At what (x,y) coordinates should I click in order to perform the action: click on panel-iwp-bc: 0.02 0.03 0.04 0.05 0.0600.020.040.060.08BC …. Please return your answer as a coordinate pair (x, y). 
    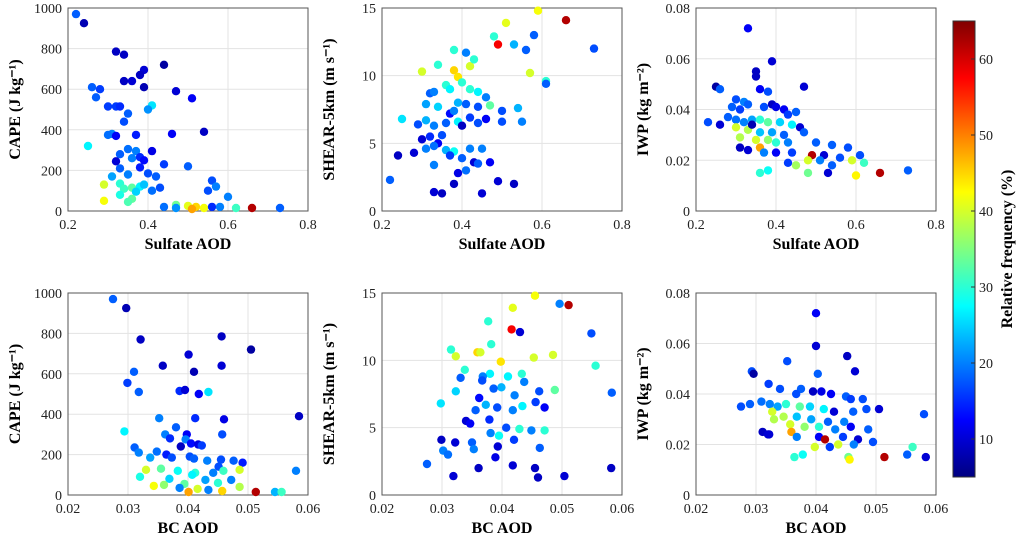
    Looking at the image, I should click on (791, 412).